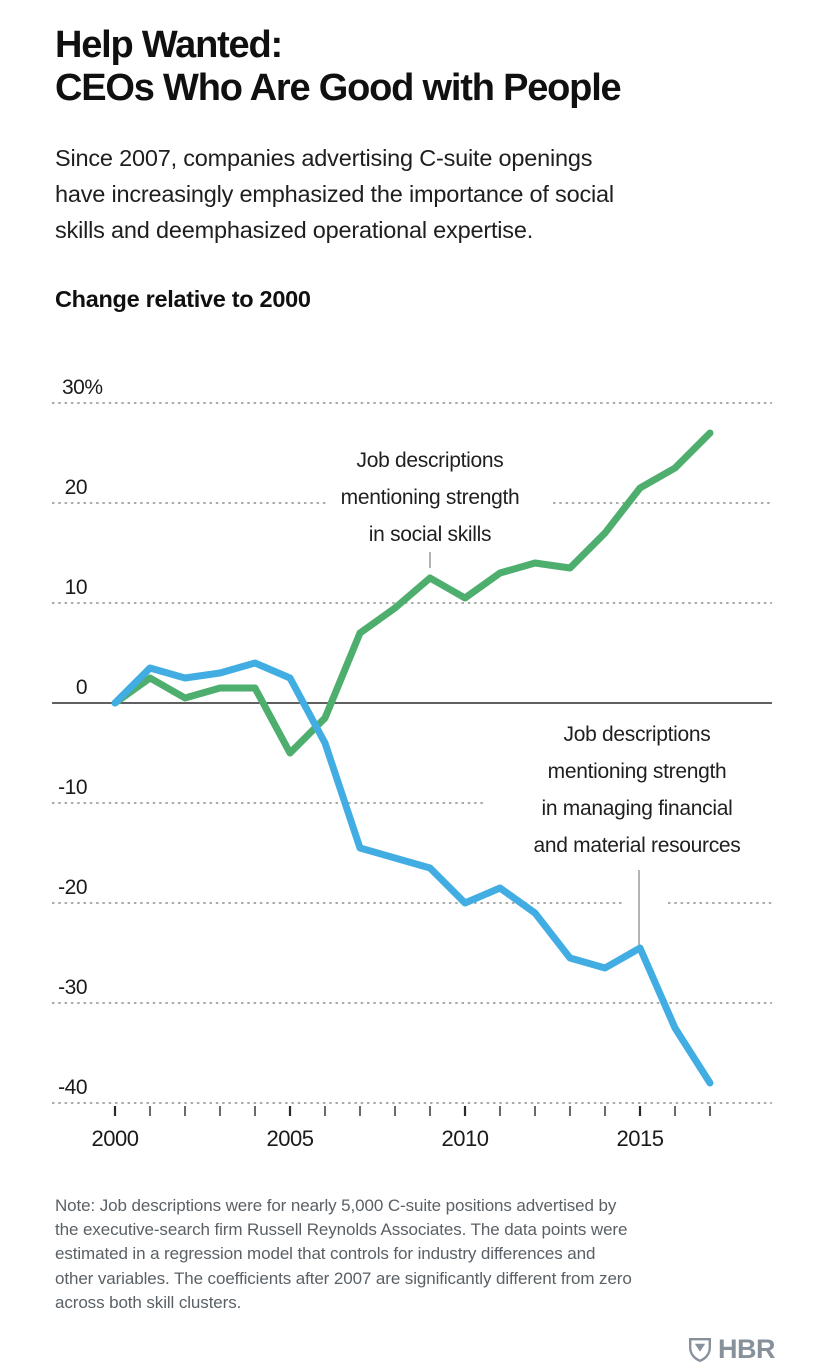 The width and height of the screenshot is (830, 1370). Describe the element at coordinates (747, 1349) in the screenshot. I see `hbr-logo-text: HBR` at that location.